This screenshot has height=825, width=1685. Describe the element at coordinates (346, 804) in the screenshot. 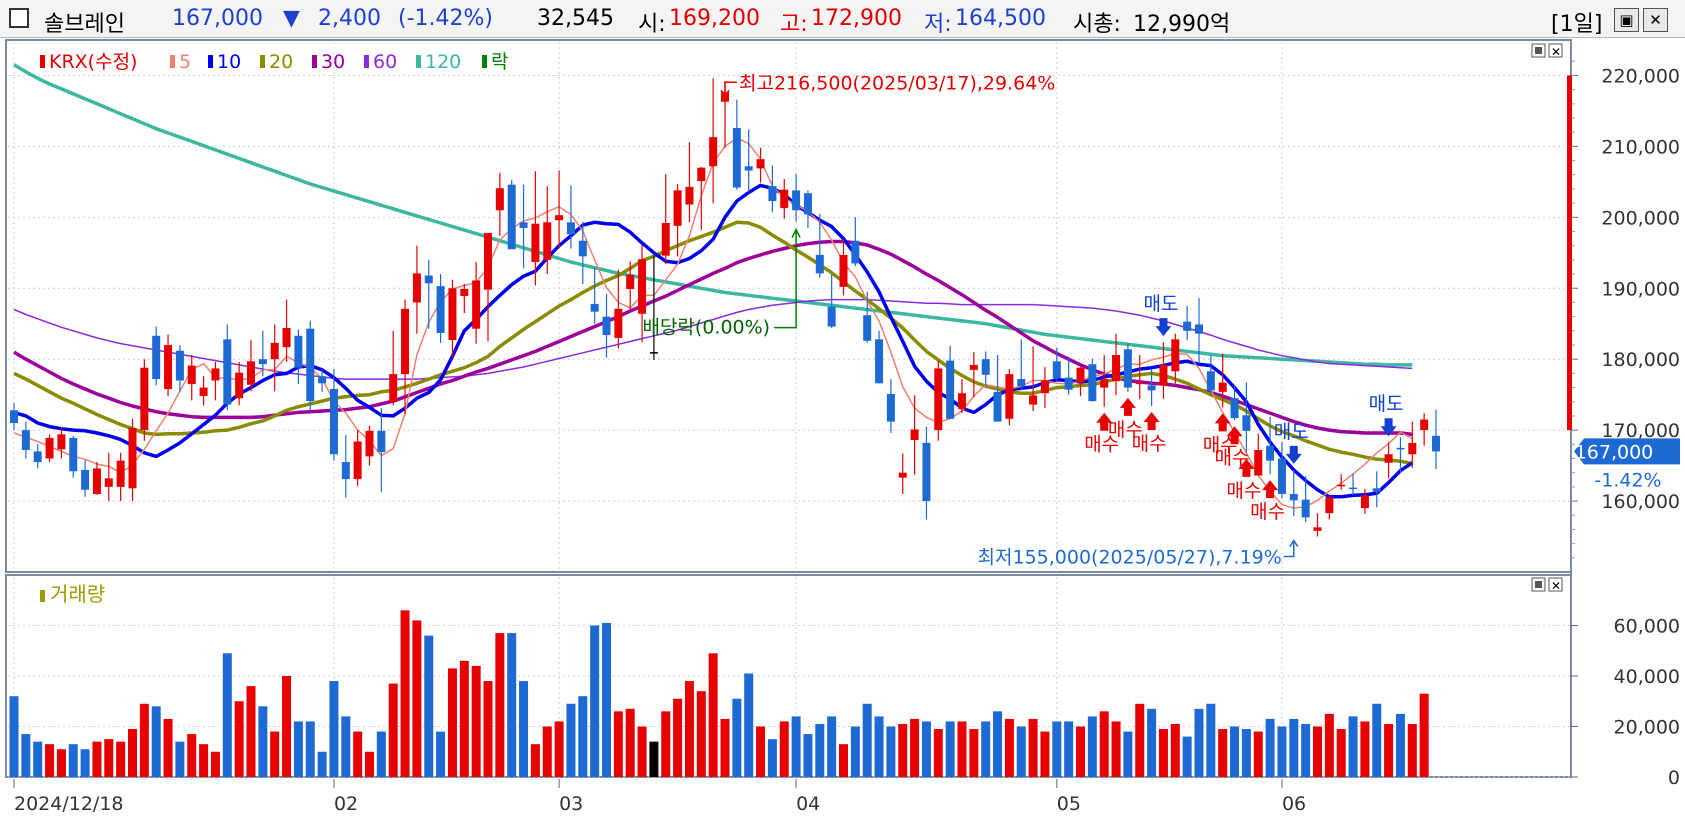

I see `date-tick-label: 02` at that location.